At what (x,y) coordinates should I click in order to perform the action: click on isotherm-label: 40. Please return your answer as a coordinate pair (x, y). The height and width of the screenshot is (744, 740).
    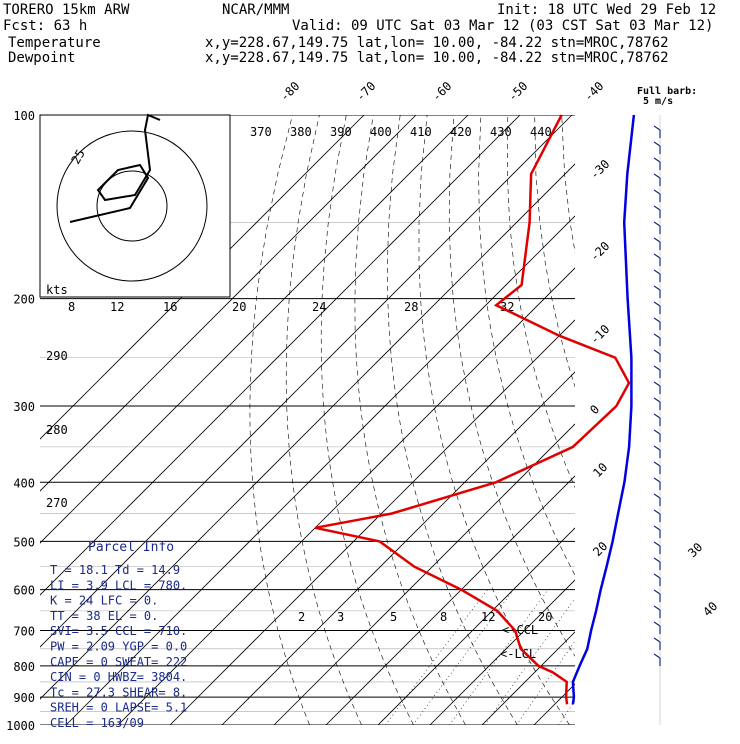
    Looking at the image, I should click on (710, 609).